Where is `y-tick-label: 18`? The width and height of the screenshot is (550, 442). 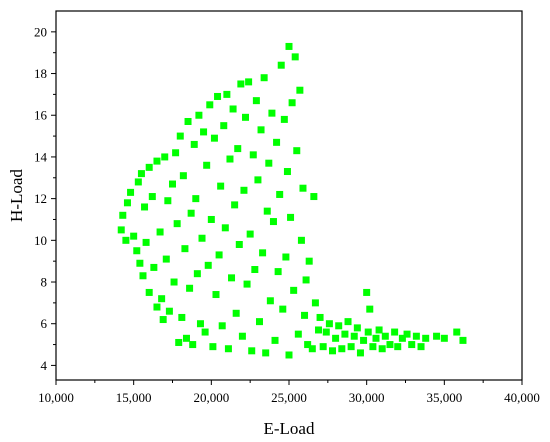 y-tick-label: 18 is located at coordinates (40, 73).